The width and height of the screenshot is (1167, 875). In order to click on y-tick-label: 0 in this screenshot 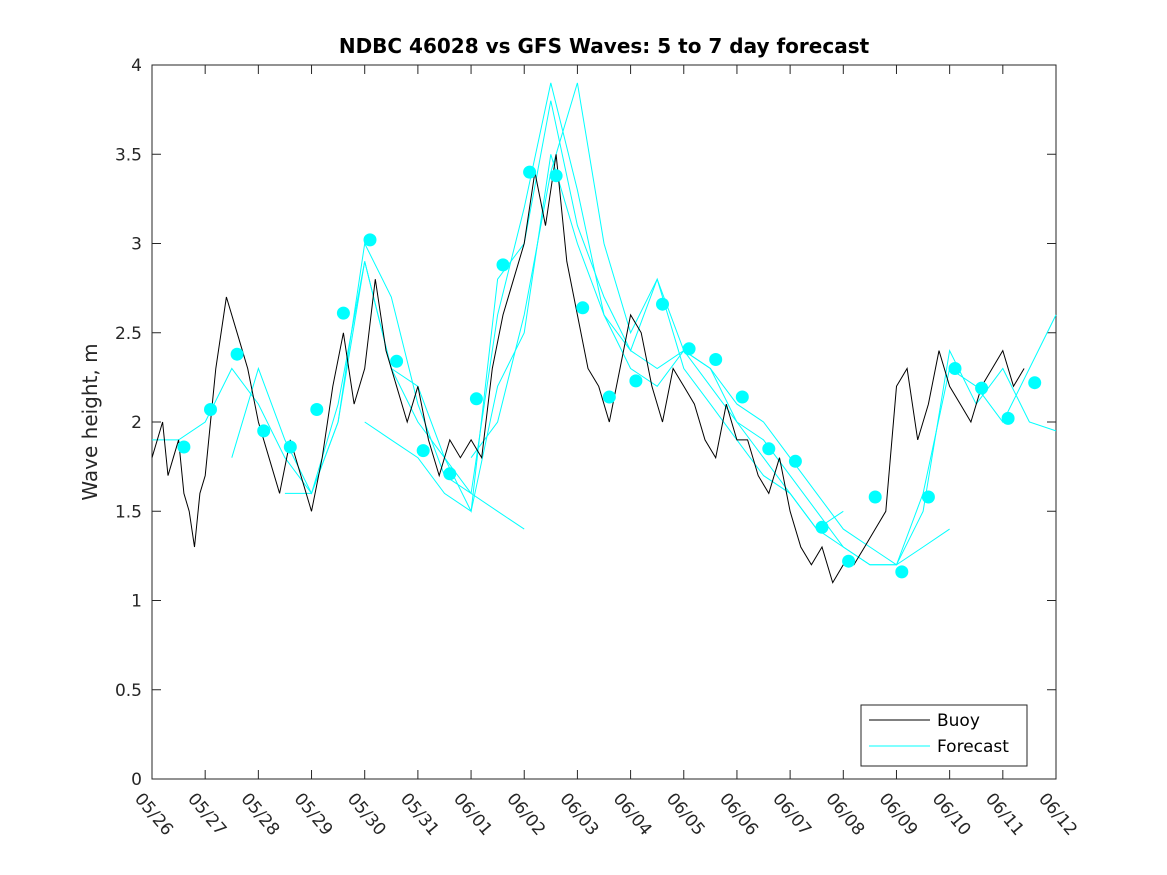, I will do `click(136, 780)`.